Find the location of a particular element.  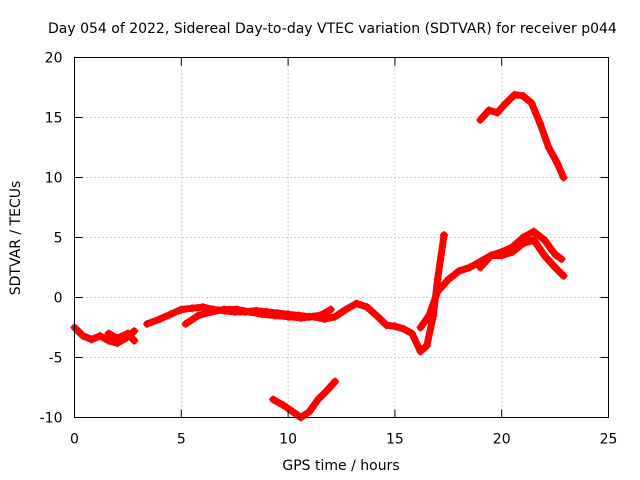

x-tick-label: 5 is located at coordinates (181, 440).